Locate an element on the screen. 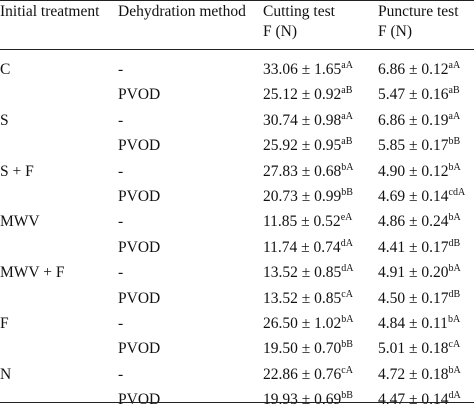 The width and height of the screenshot is (474, 408). cell-cutting: 26.50 ± 1.02bA is located at coordinates (308, 323).